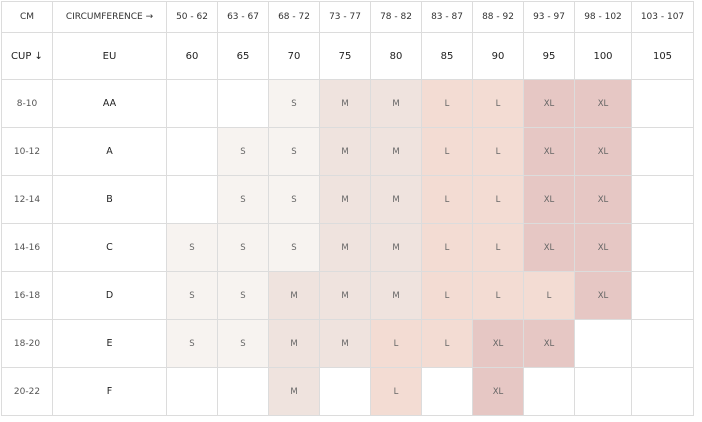 The width and height of the screenshot is (702, 422). Describe the element at coordinates (27, 151) in the screenshot. I see `cup-cm-label: 10-12` at that location.